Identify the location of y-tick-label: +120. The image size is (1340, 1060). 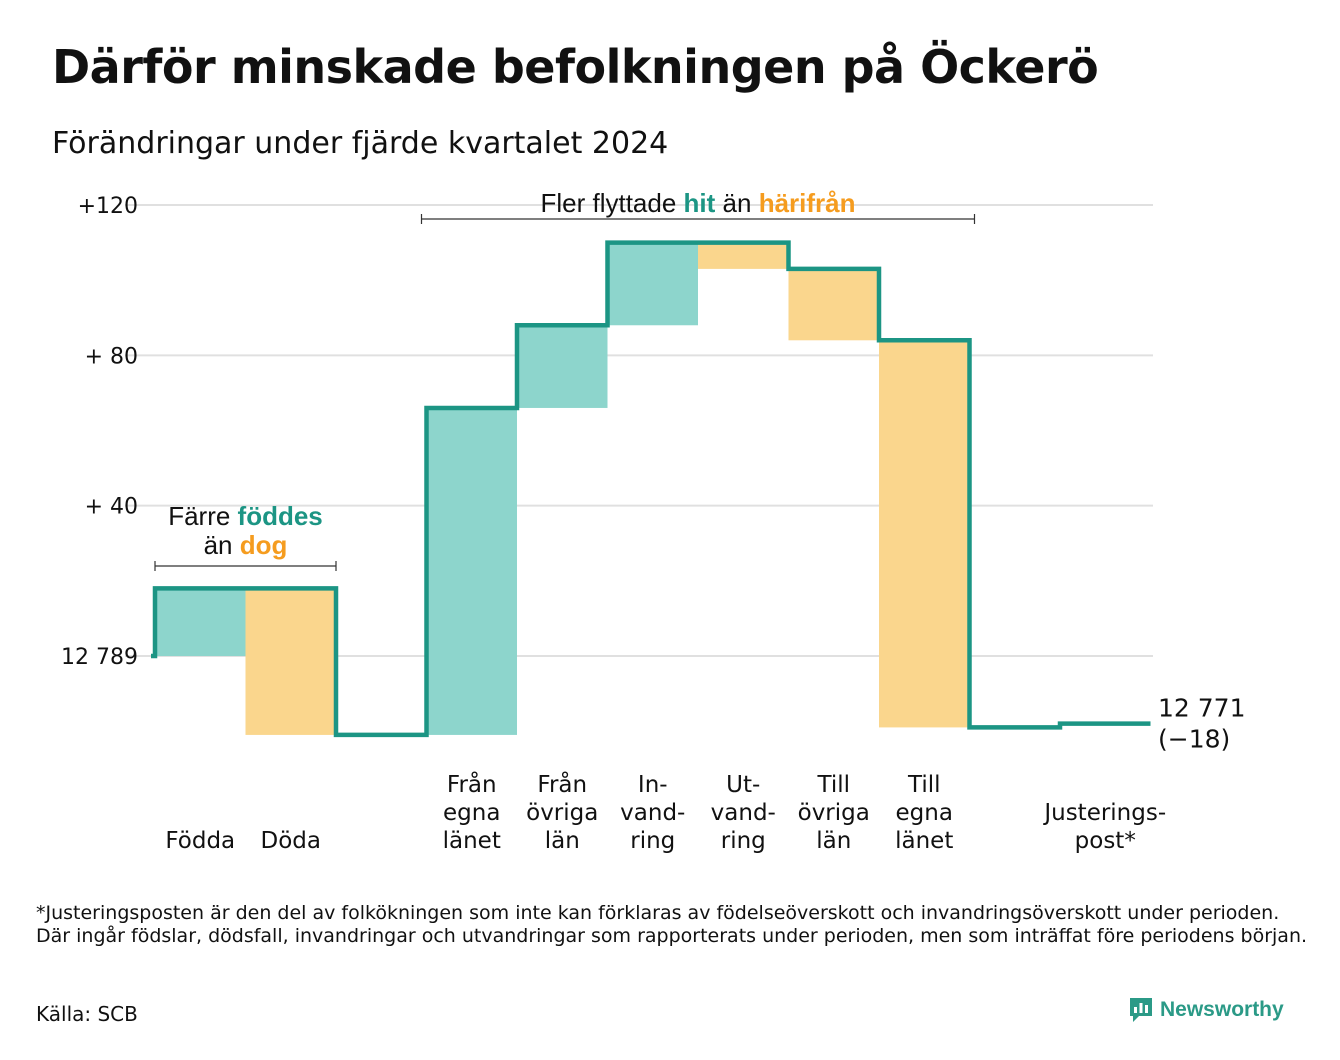
(108, 206).